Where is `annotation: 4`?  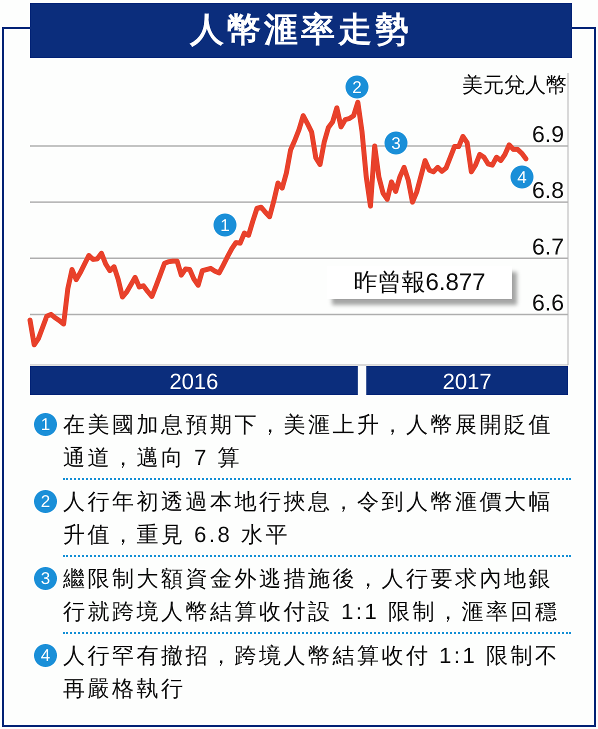
annotation: 4 is located at coordinates (522, 177).